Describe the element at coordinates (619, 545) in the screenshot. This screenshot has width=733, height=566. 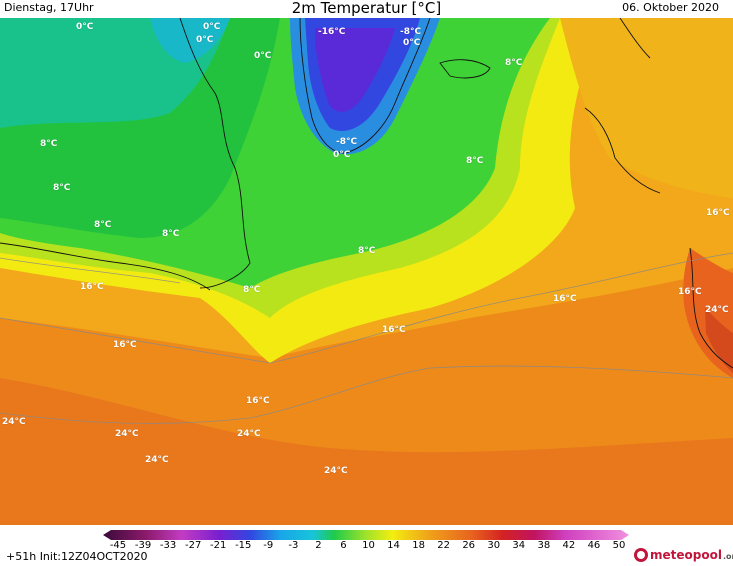
I see `scale-tick-label: 50` at that location.